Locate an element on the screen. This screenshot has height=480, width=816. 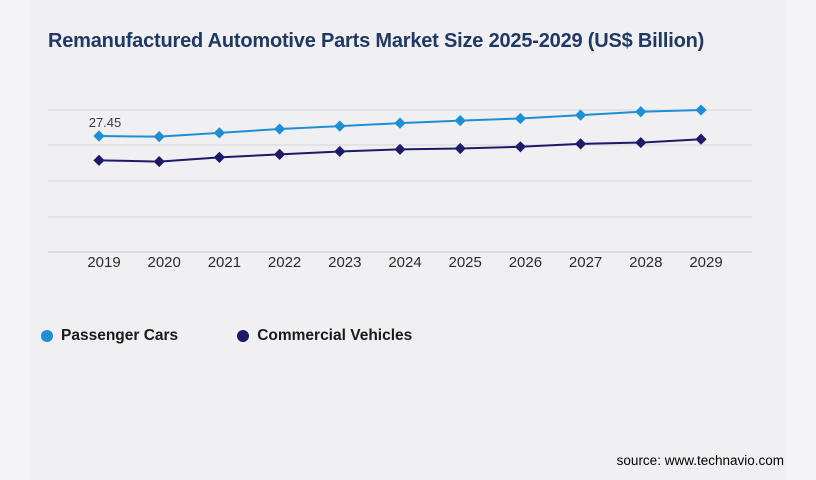
commercial-vehicles-point-2024 is located at coordinates (400, 149).